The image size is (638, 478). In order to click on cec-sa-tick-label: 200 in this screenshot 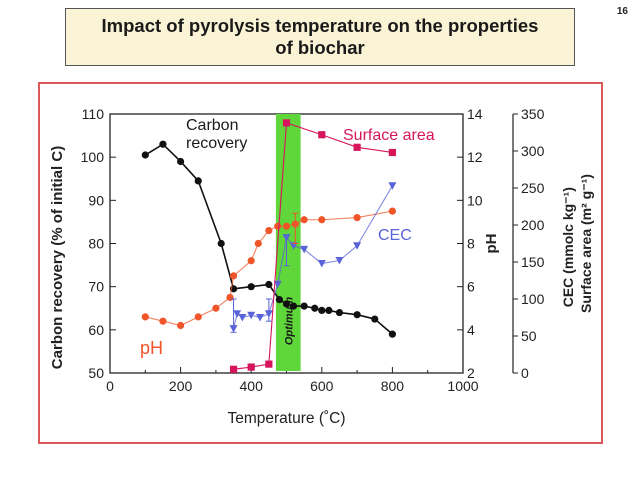, I will do `click(533, 225)`.